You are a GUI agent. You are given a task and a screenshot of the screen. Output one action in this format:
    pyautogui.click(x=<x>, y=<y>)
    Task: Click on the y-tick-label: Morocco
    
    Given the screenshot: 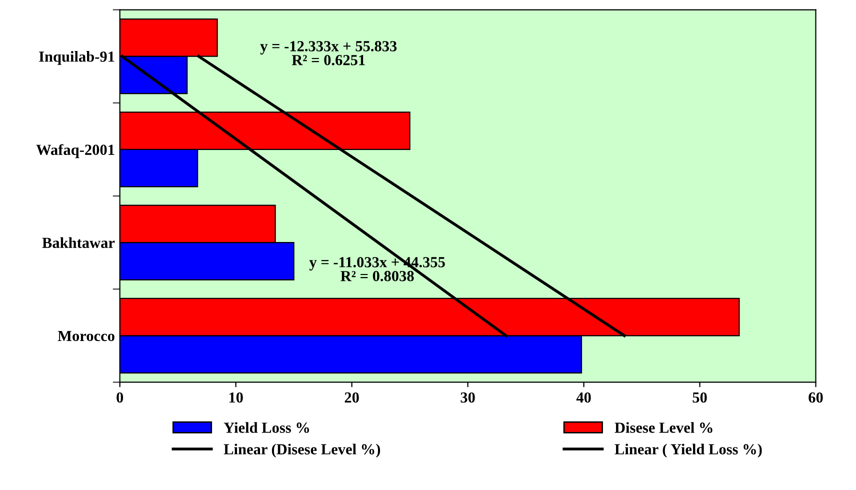 What is the action you would take?
    pyautogui.click(x=86, y=336)
    